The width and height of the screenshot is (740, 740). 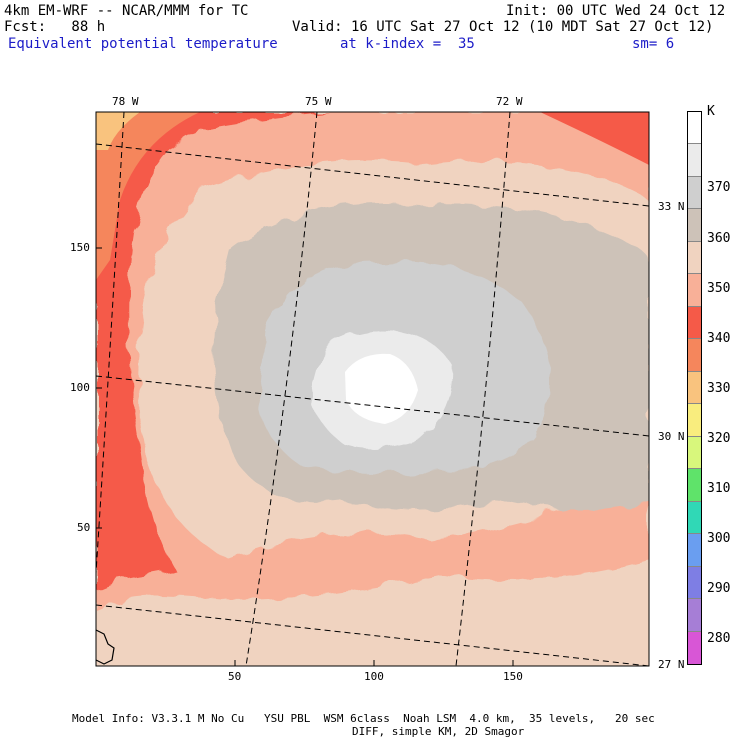 What do you see at coordinates (143, 44) in the screenshot?
I see `field-name: Equivalent potential temperature` at bounding box center [143, 44].